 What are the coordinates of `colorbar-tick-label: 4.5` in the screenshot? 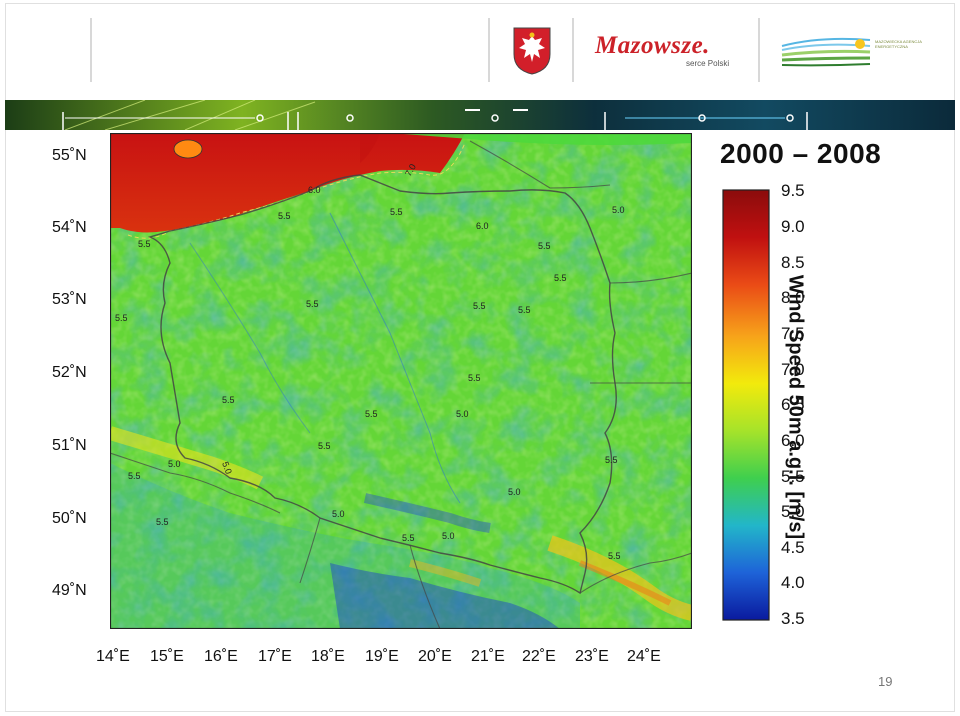 It's located at (793, 547).